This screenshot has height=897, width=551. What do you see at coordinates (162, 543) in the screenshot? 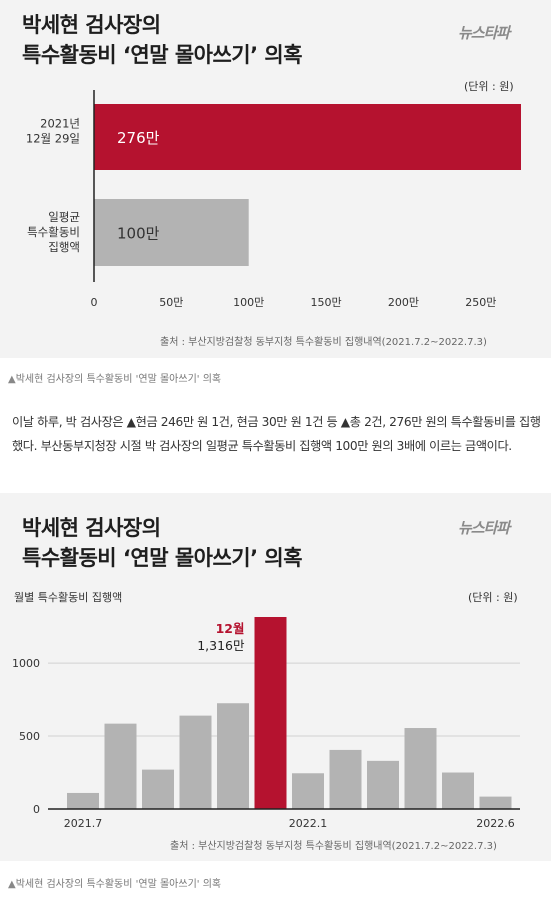
I see `chart2-title: 박세현 검사장의 특수활동비 ‘연말 몰아쓰기’ 의혹` at bounding box center [162, 543].